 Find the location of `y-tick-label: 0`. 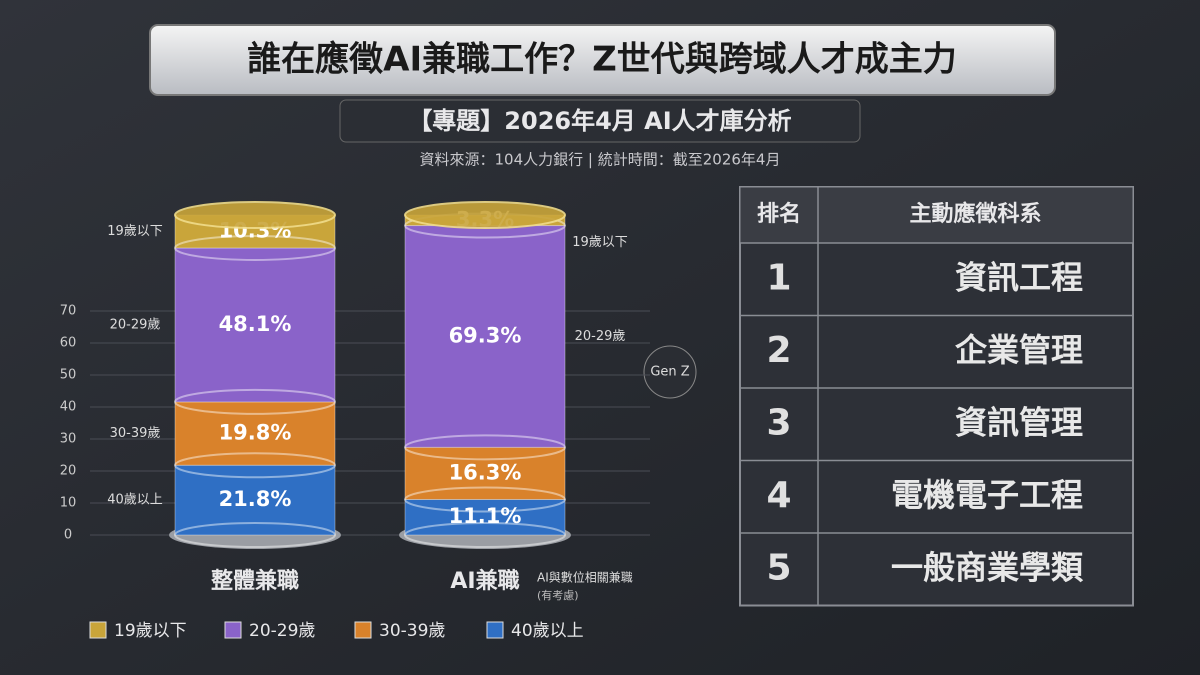

y-tick-label: 0 is located at coordinates (68, 535).